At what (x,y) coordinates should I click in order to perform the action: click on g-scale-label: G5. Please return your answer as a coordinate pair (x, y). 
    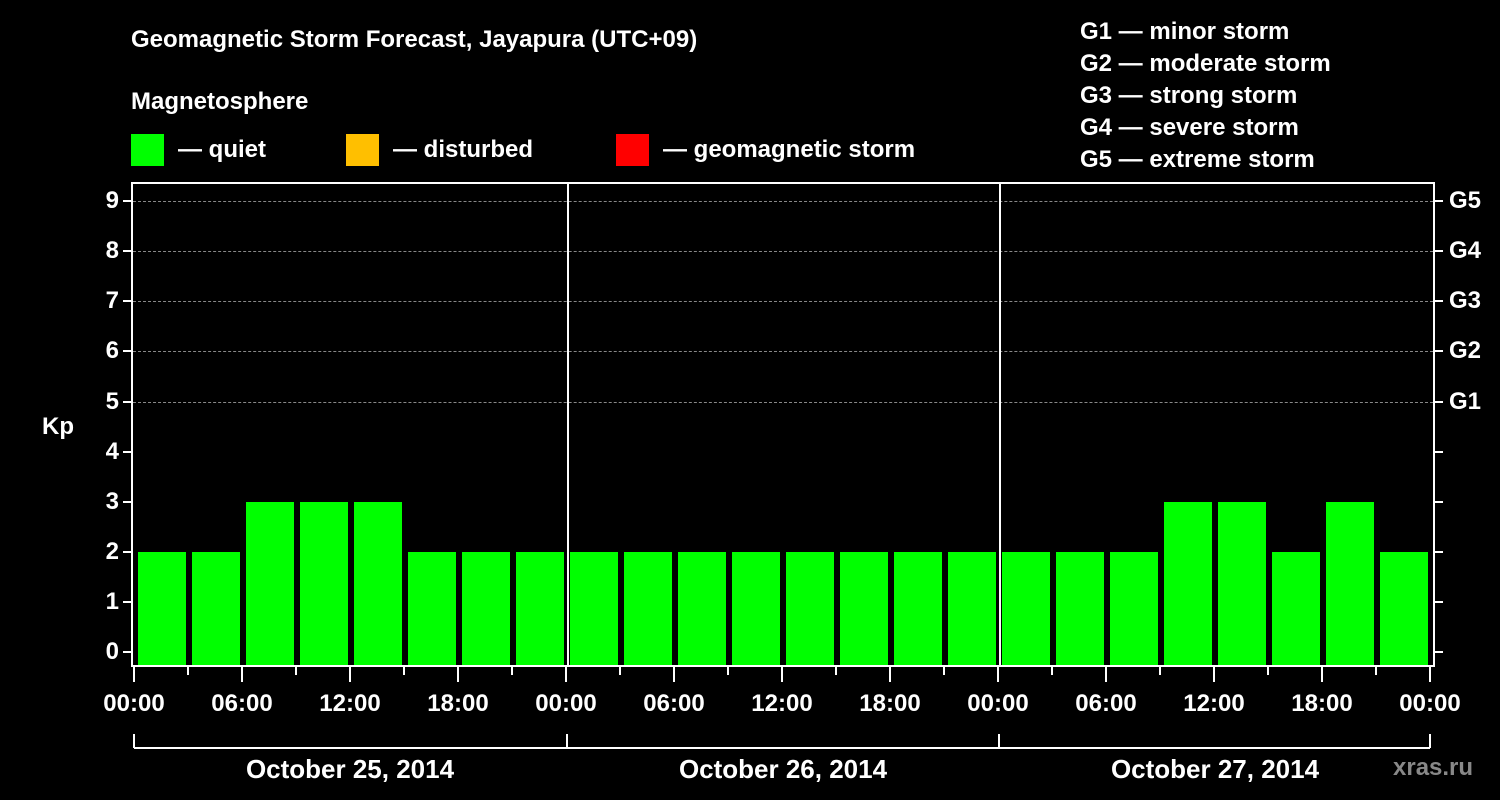
    Looking at the image, I should click on (1465, 201).